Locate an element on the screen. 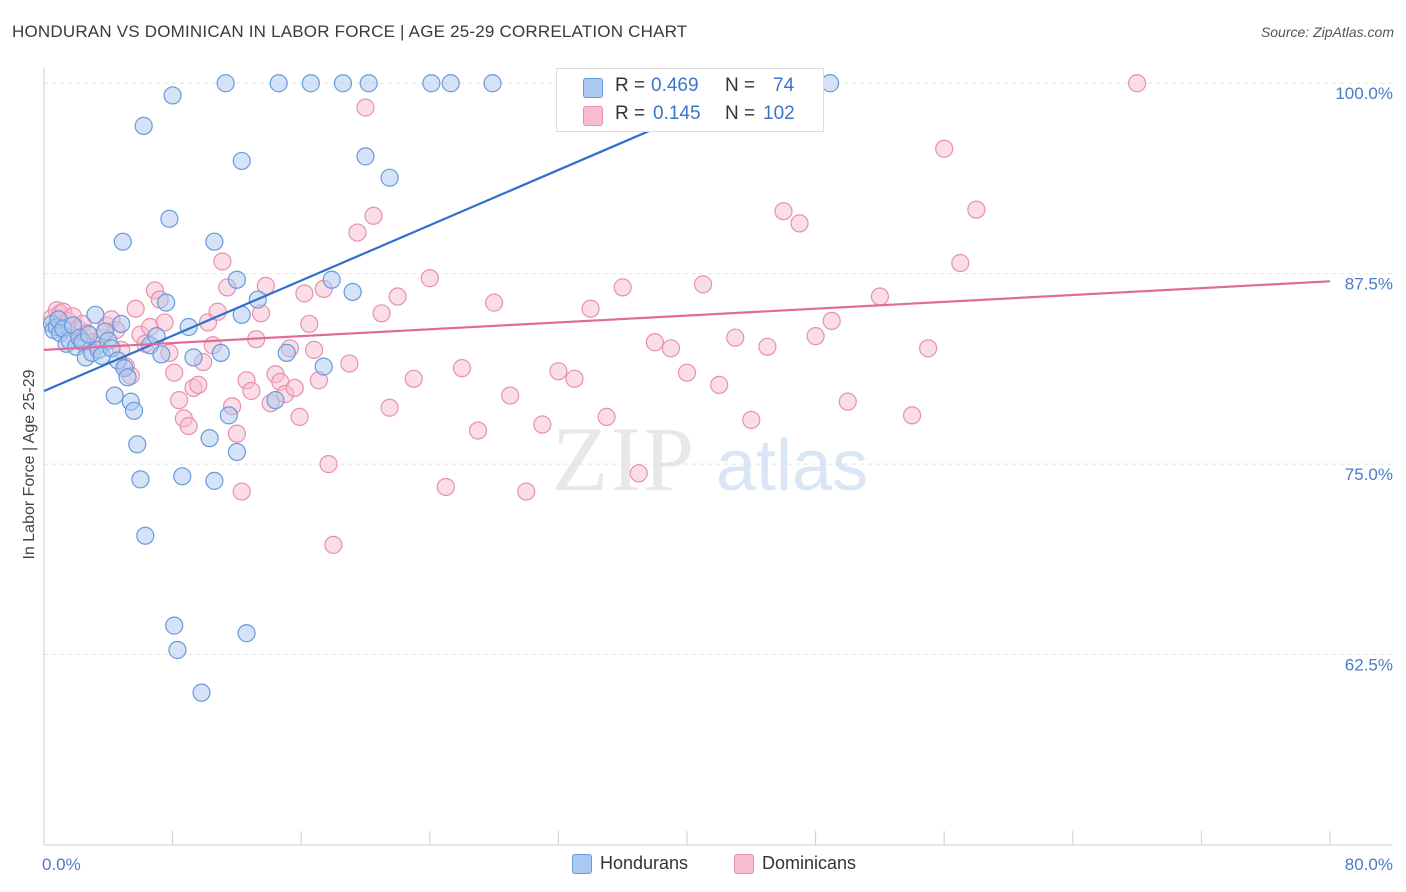  legend-r-value: 0.145 is located at coordinates (677, 113).